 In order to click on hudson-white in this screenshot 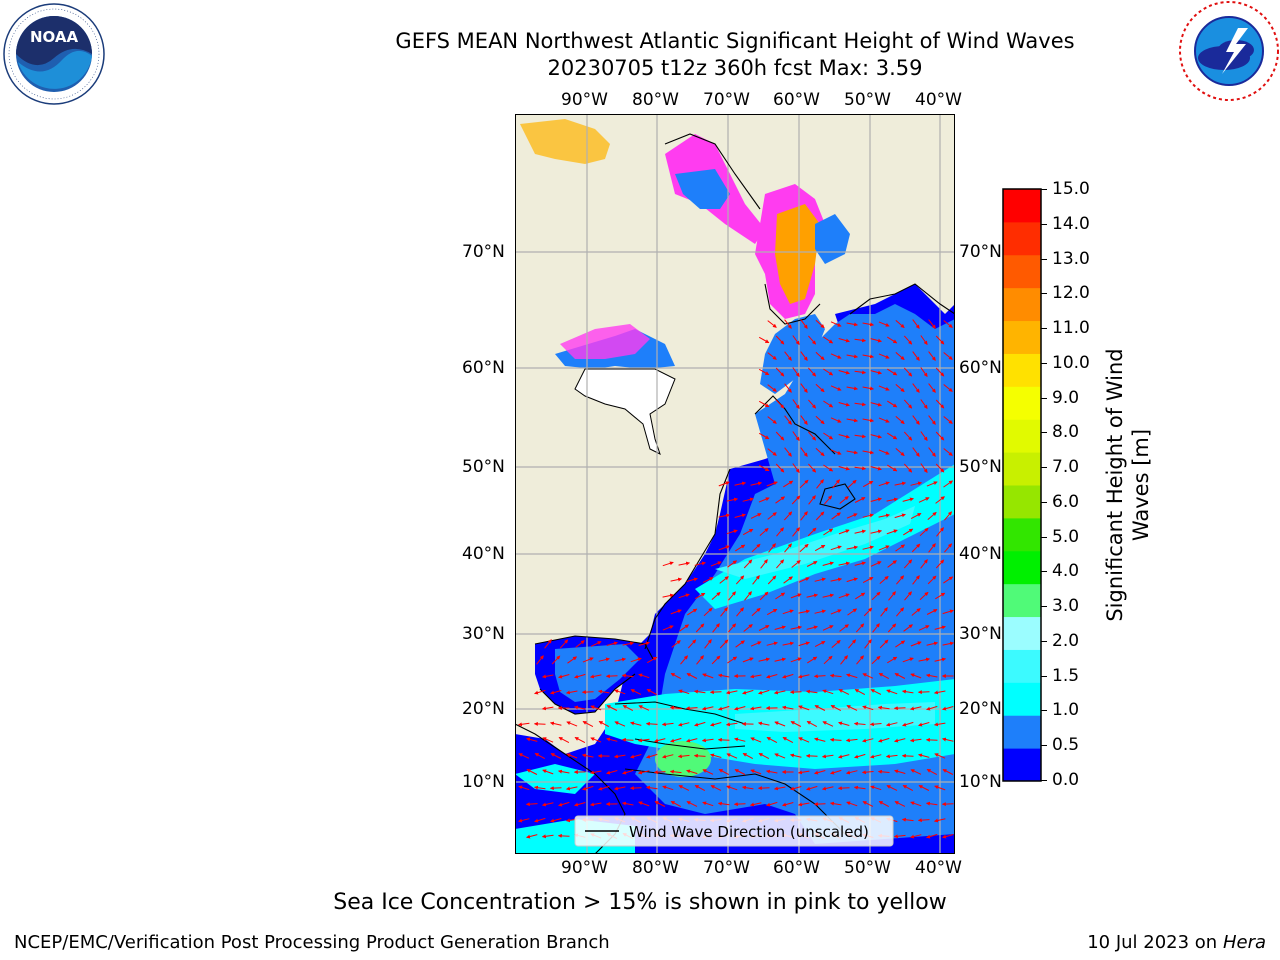, I will do `click(625, 411)`.